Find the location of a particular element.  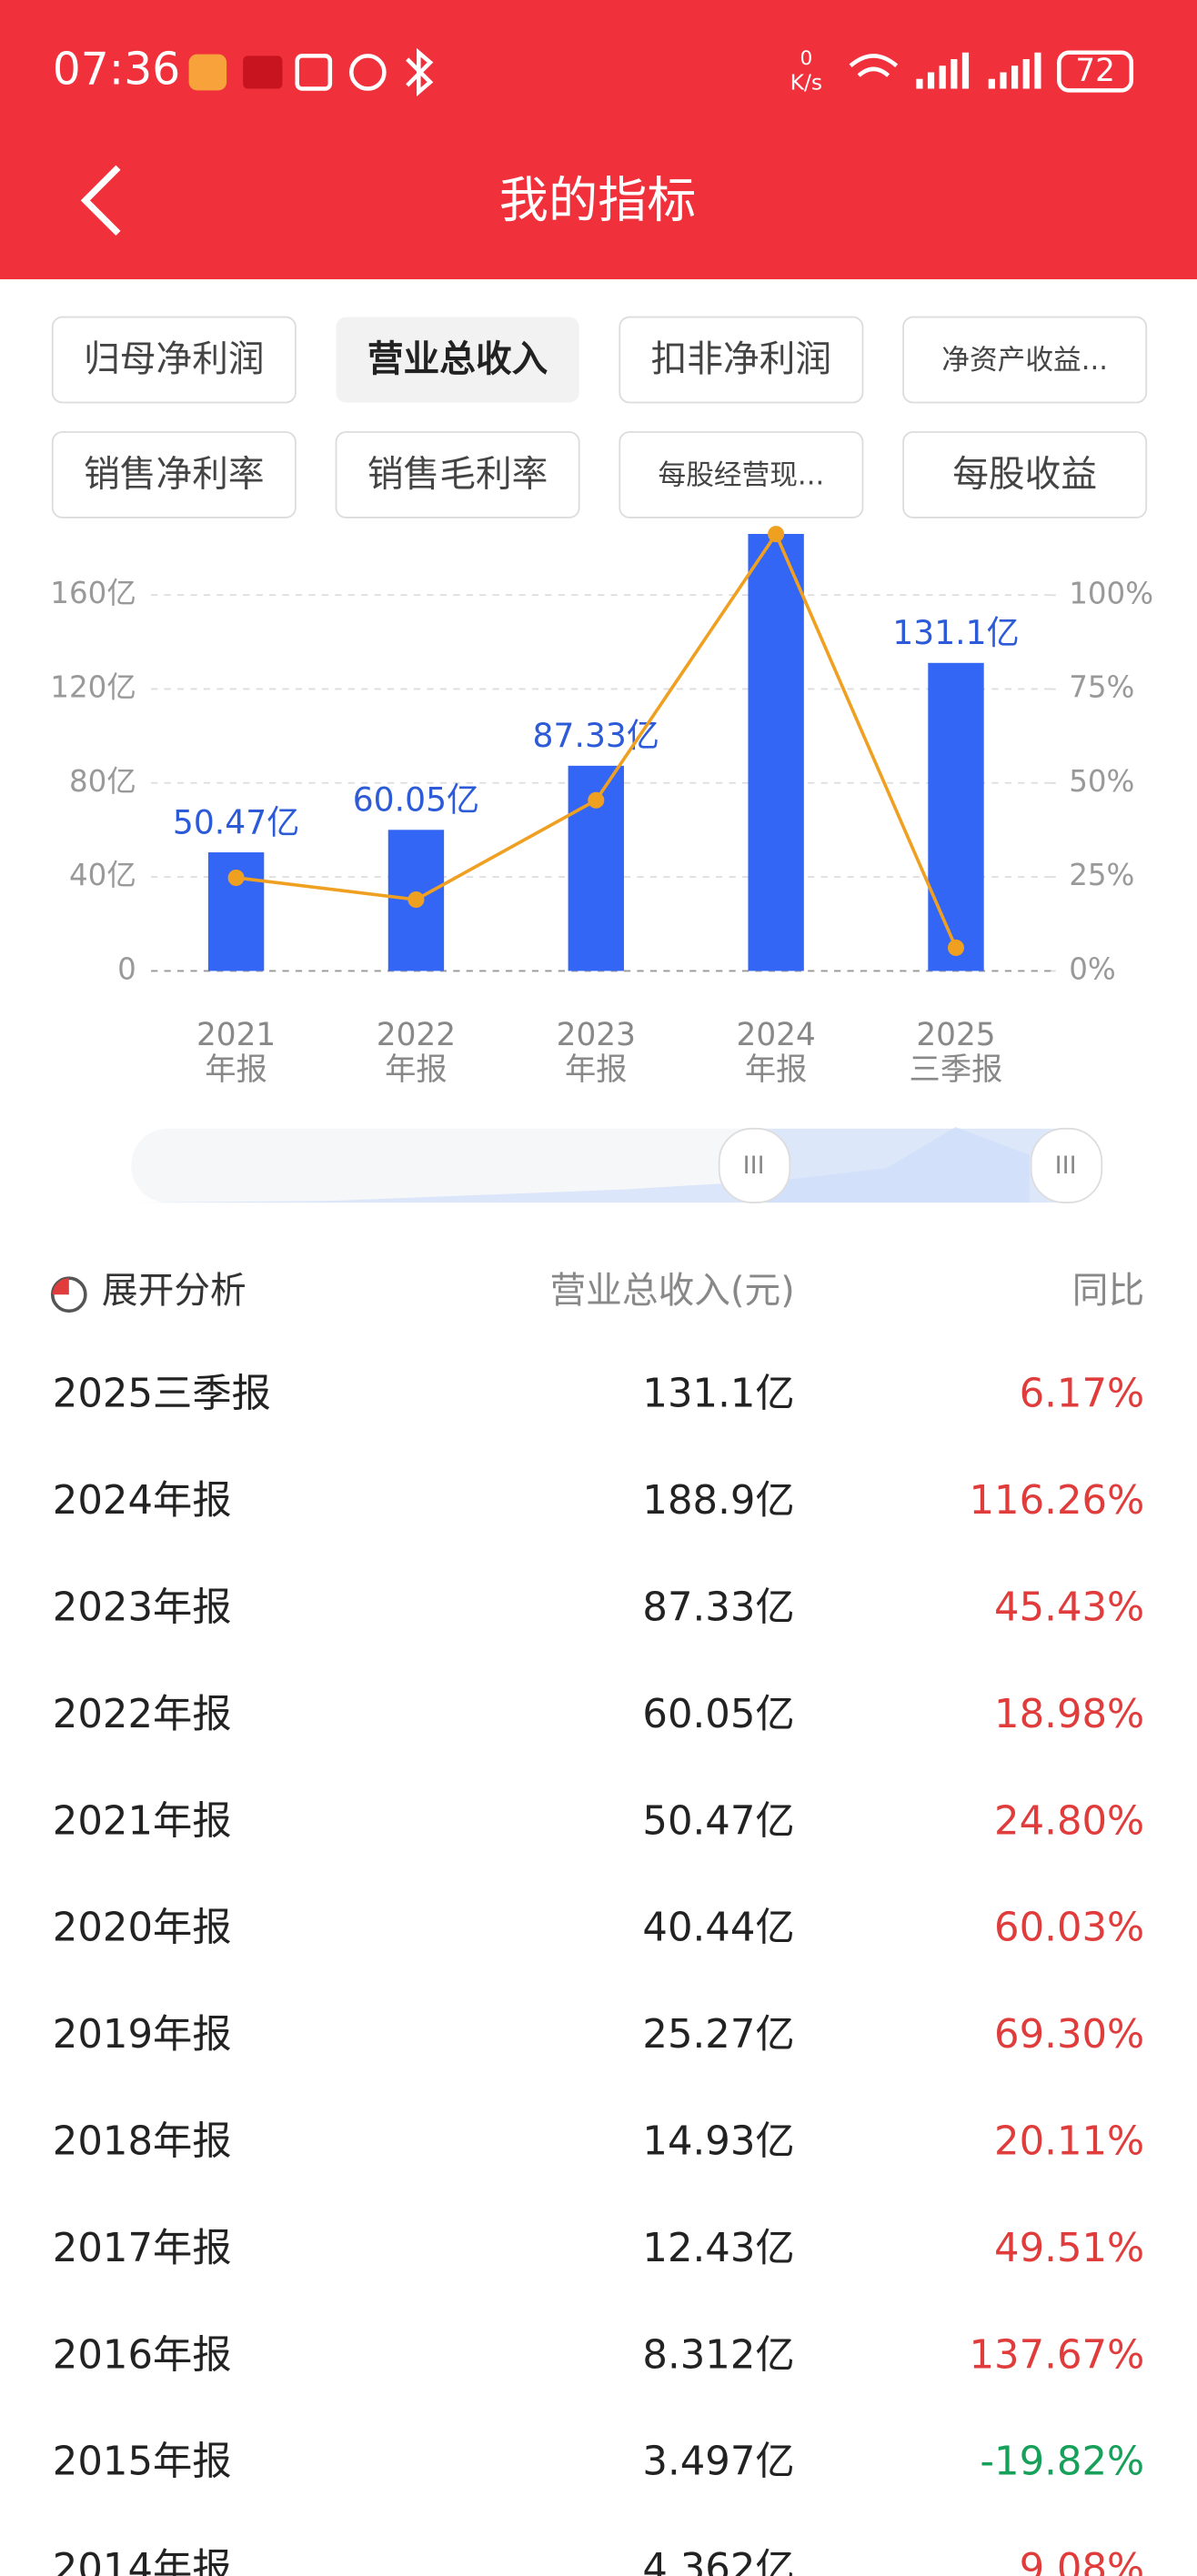

table-header: 展开分析 is located at coordinates (174, 1291).